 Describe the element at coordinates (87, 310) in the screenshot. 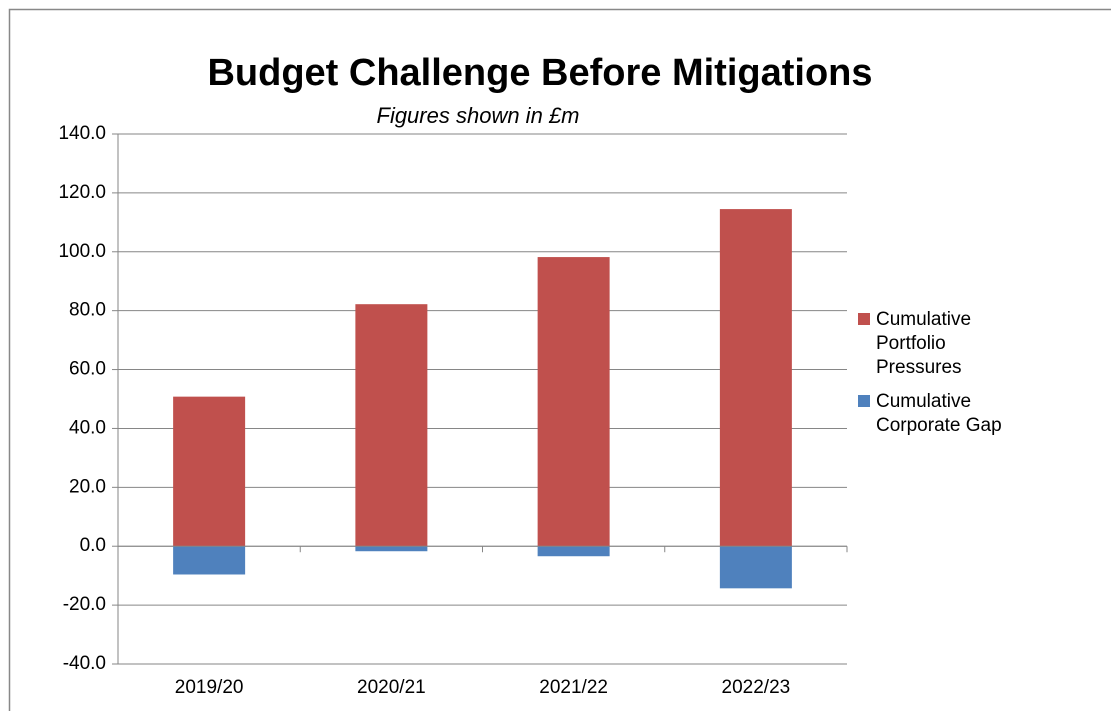

I see `y-tick-label: 80.0` at that location.